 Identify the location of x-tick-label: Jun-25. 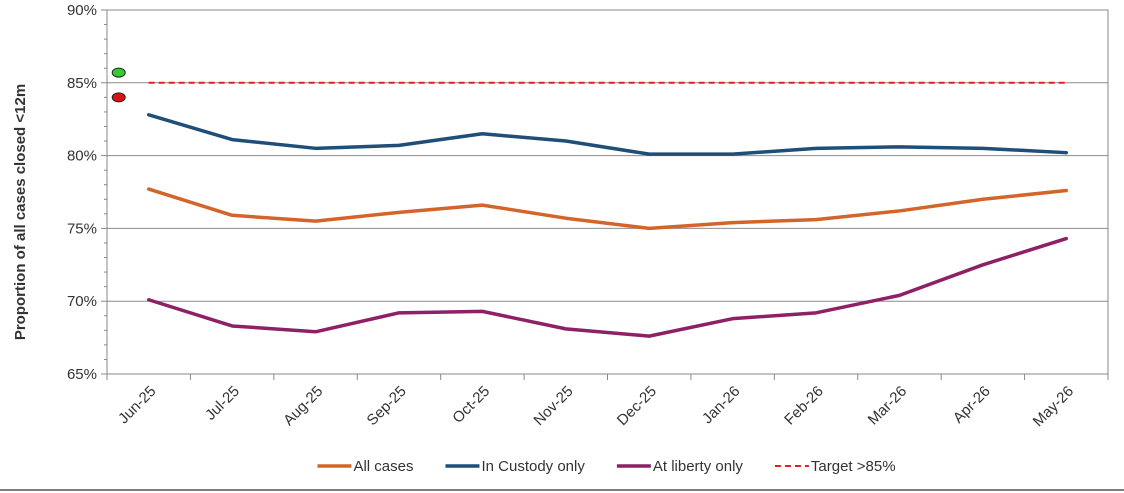
(137, 405).